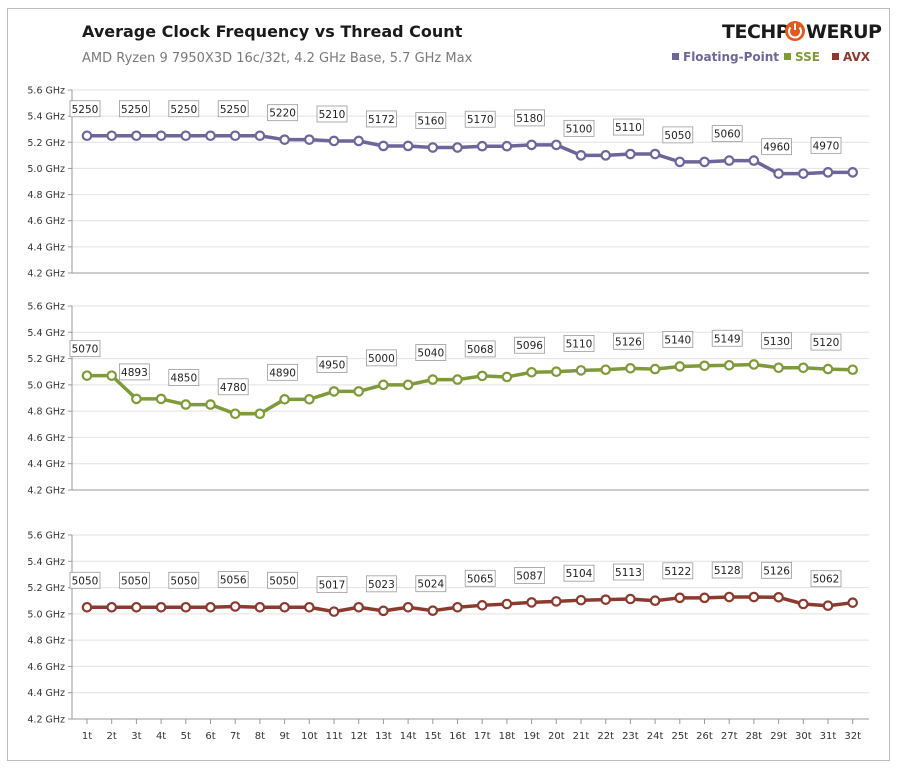  What do you see at coordinates (85, 110) in the screenshot?
I see `data-label-text: 5250` at bounding box center [85, 110].